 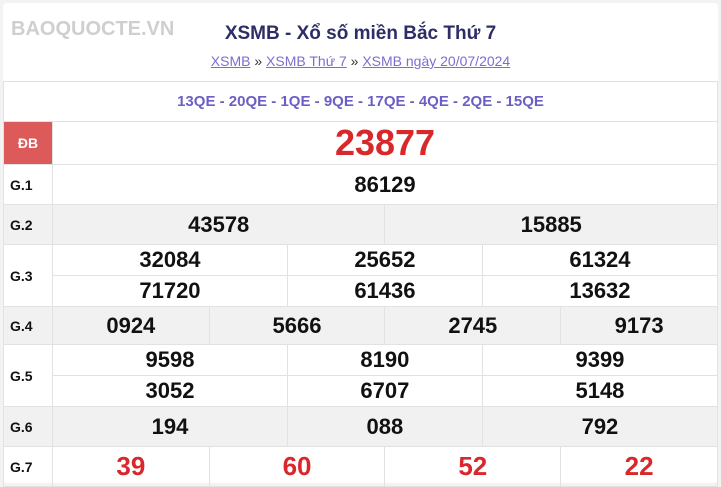 I want to click on prize-g7: 52, so click(x=473, y=466).